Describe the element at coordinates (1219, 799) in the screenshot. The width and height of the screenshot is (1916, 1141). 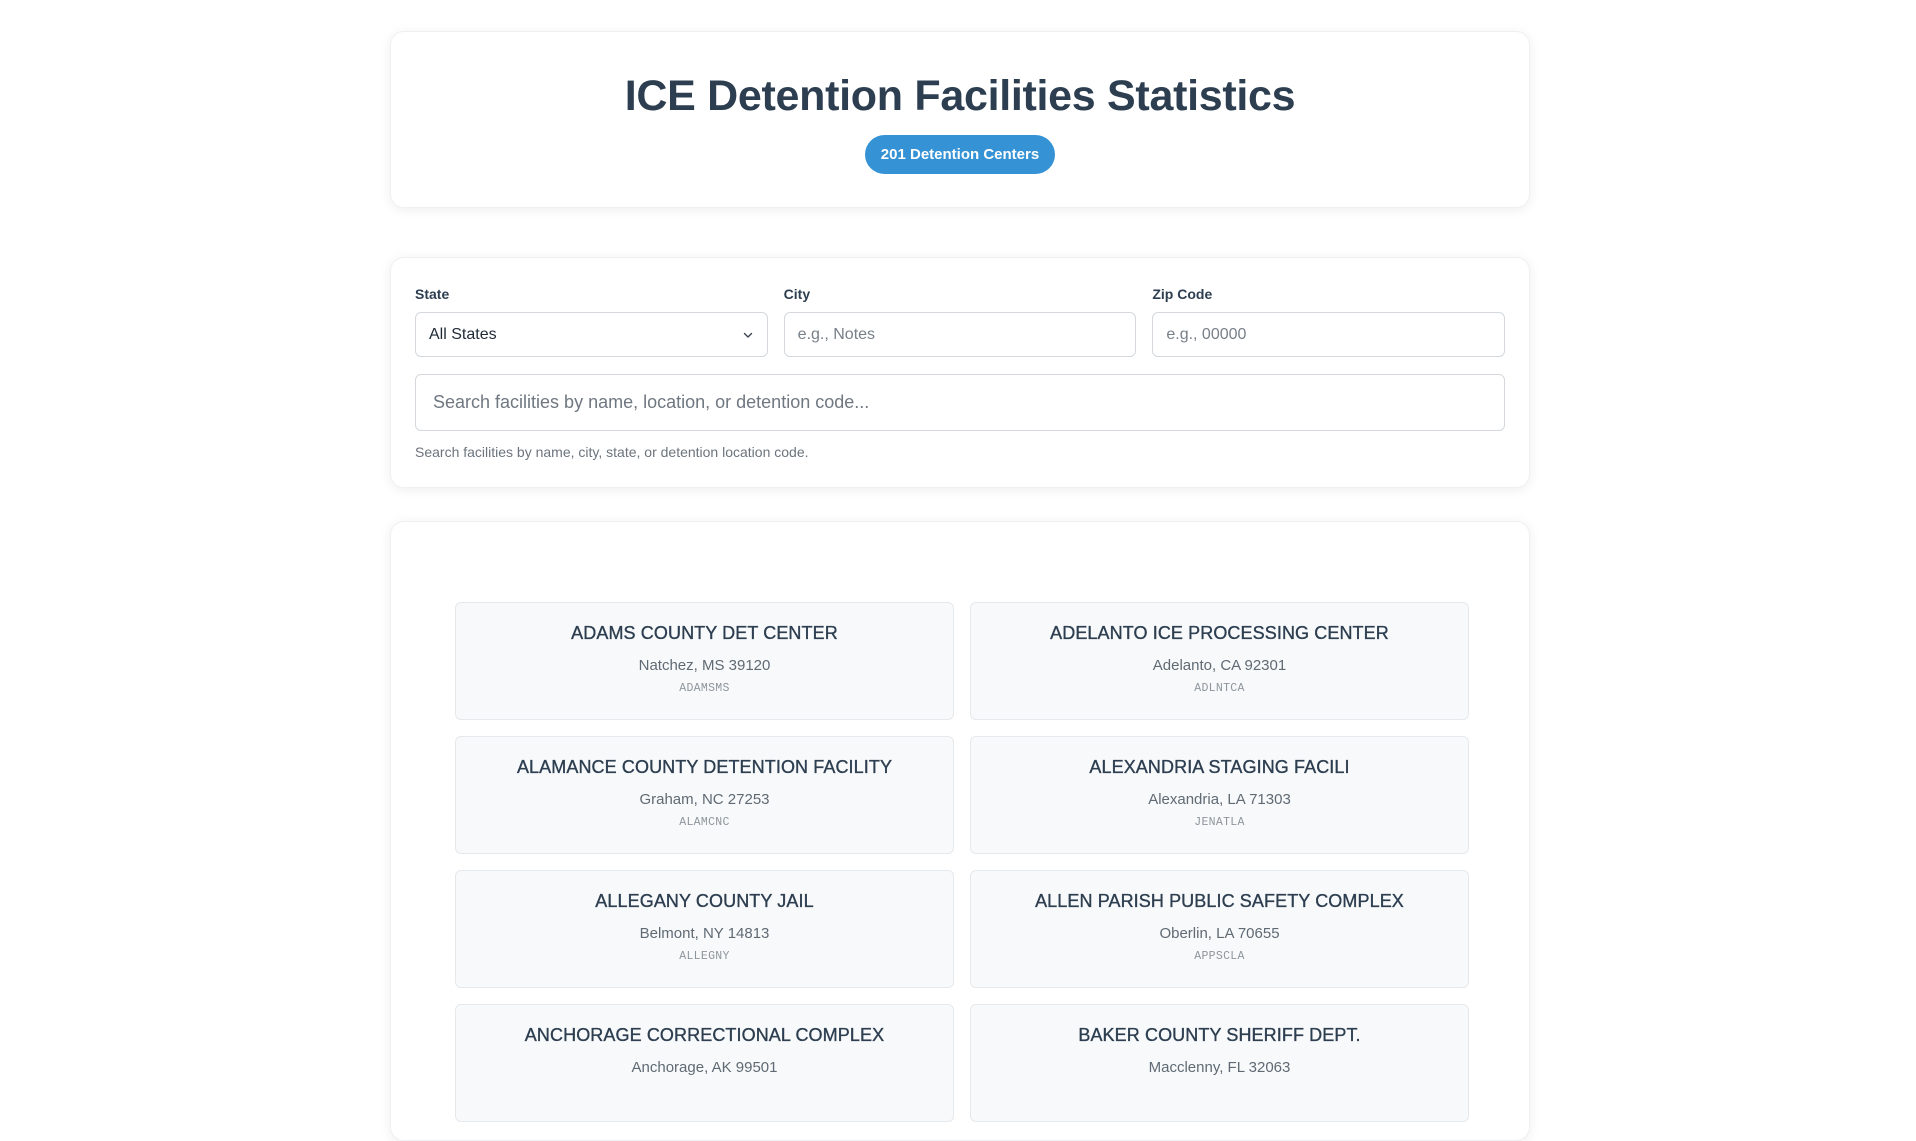
I see `facility-location: Alexandria, LA 71303` at that location.